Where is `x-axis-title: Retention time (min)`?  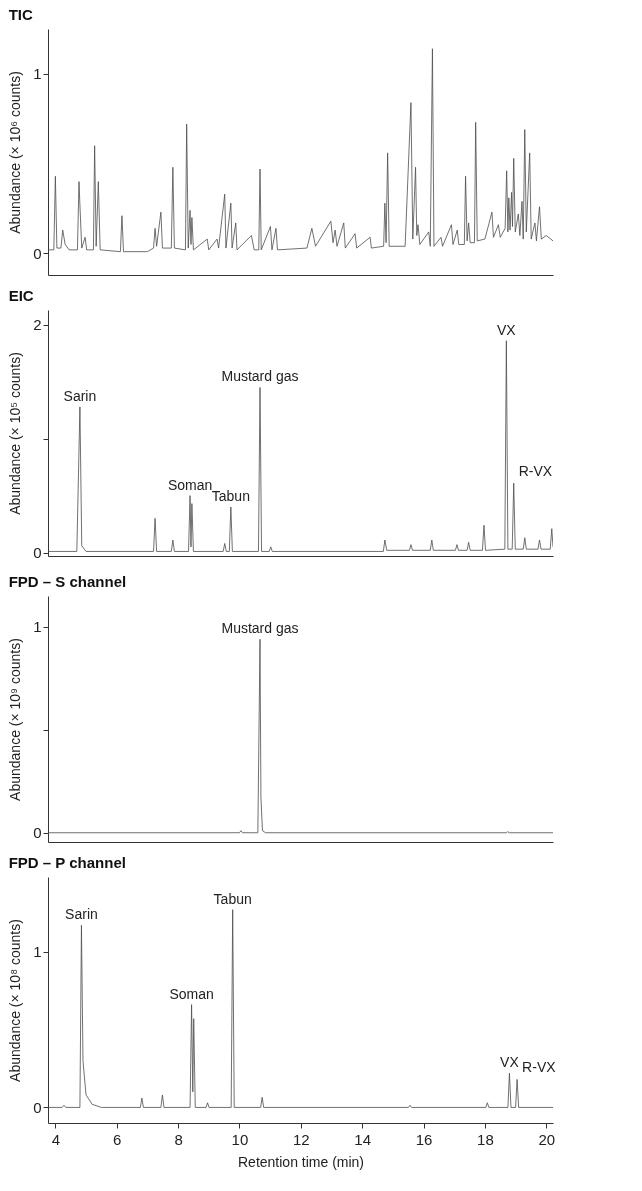
x-axis-title: Retention time (min) is located at coordinates (301, 1161).